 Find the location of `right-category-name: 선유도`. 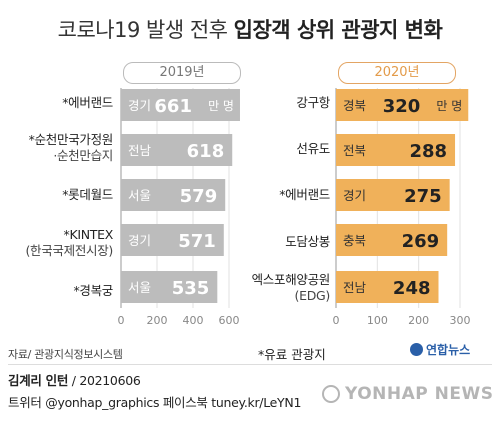

right-category-name: 선유도 is located at coordinates (313, 148).